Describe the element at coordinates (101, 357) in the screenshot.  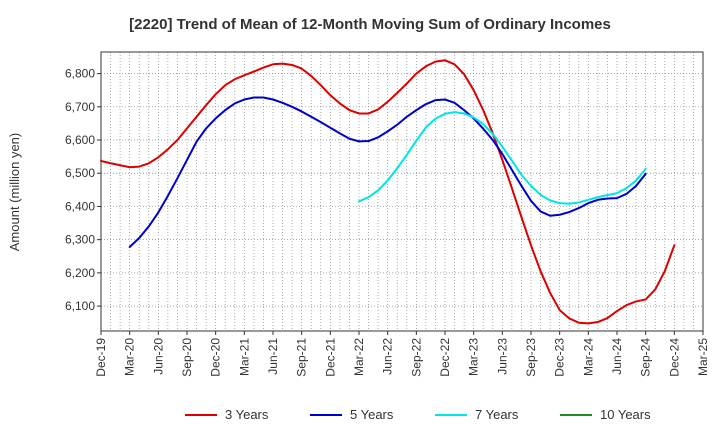
I see `x-tick-label: Dec-19` at that location.